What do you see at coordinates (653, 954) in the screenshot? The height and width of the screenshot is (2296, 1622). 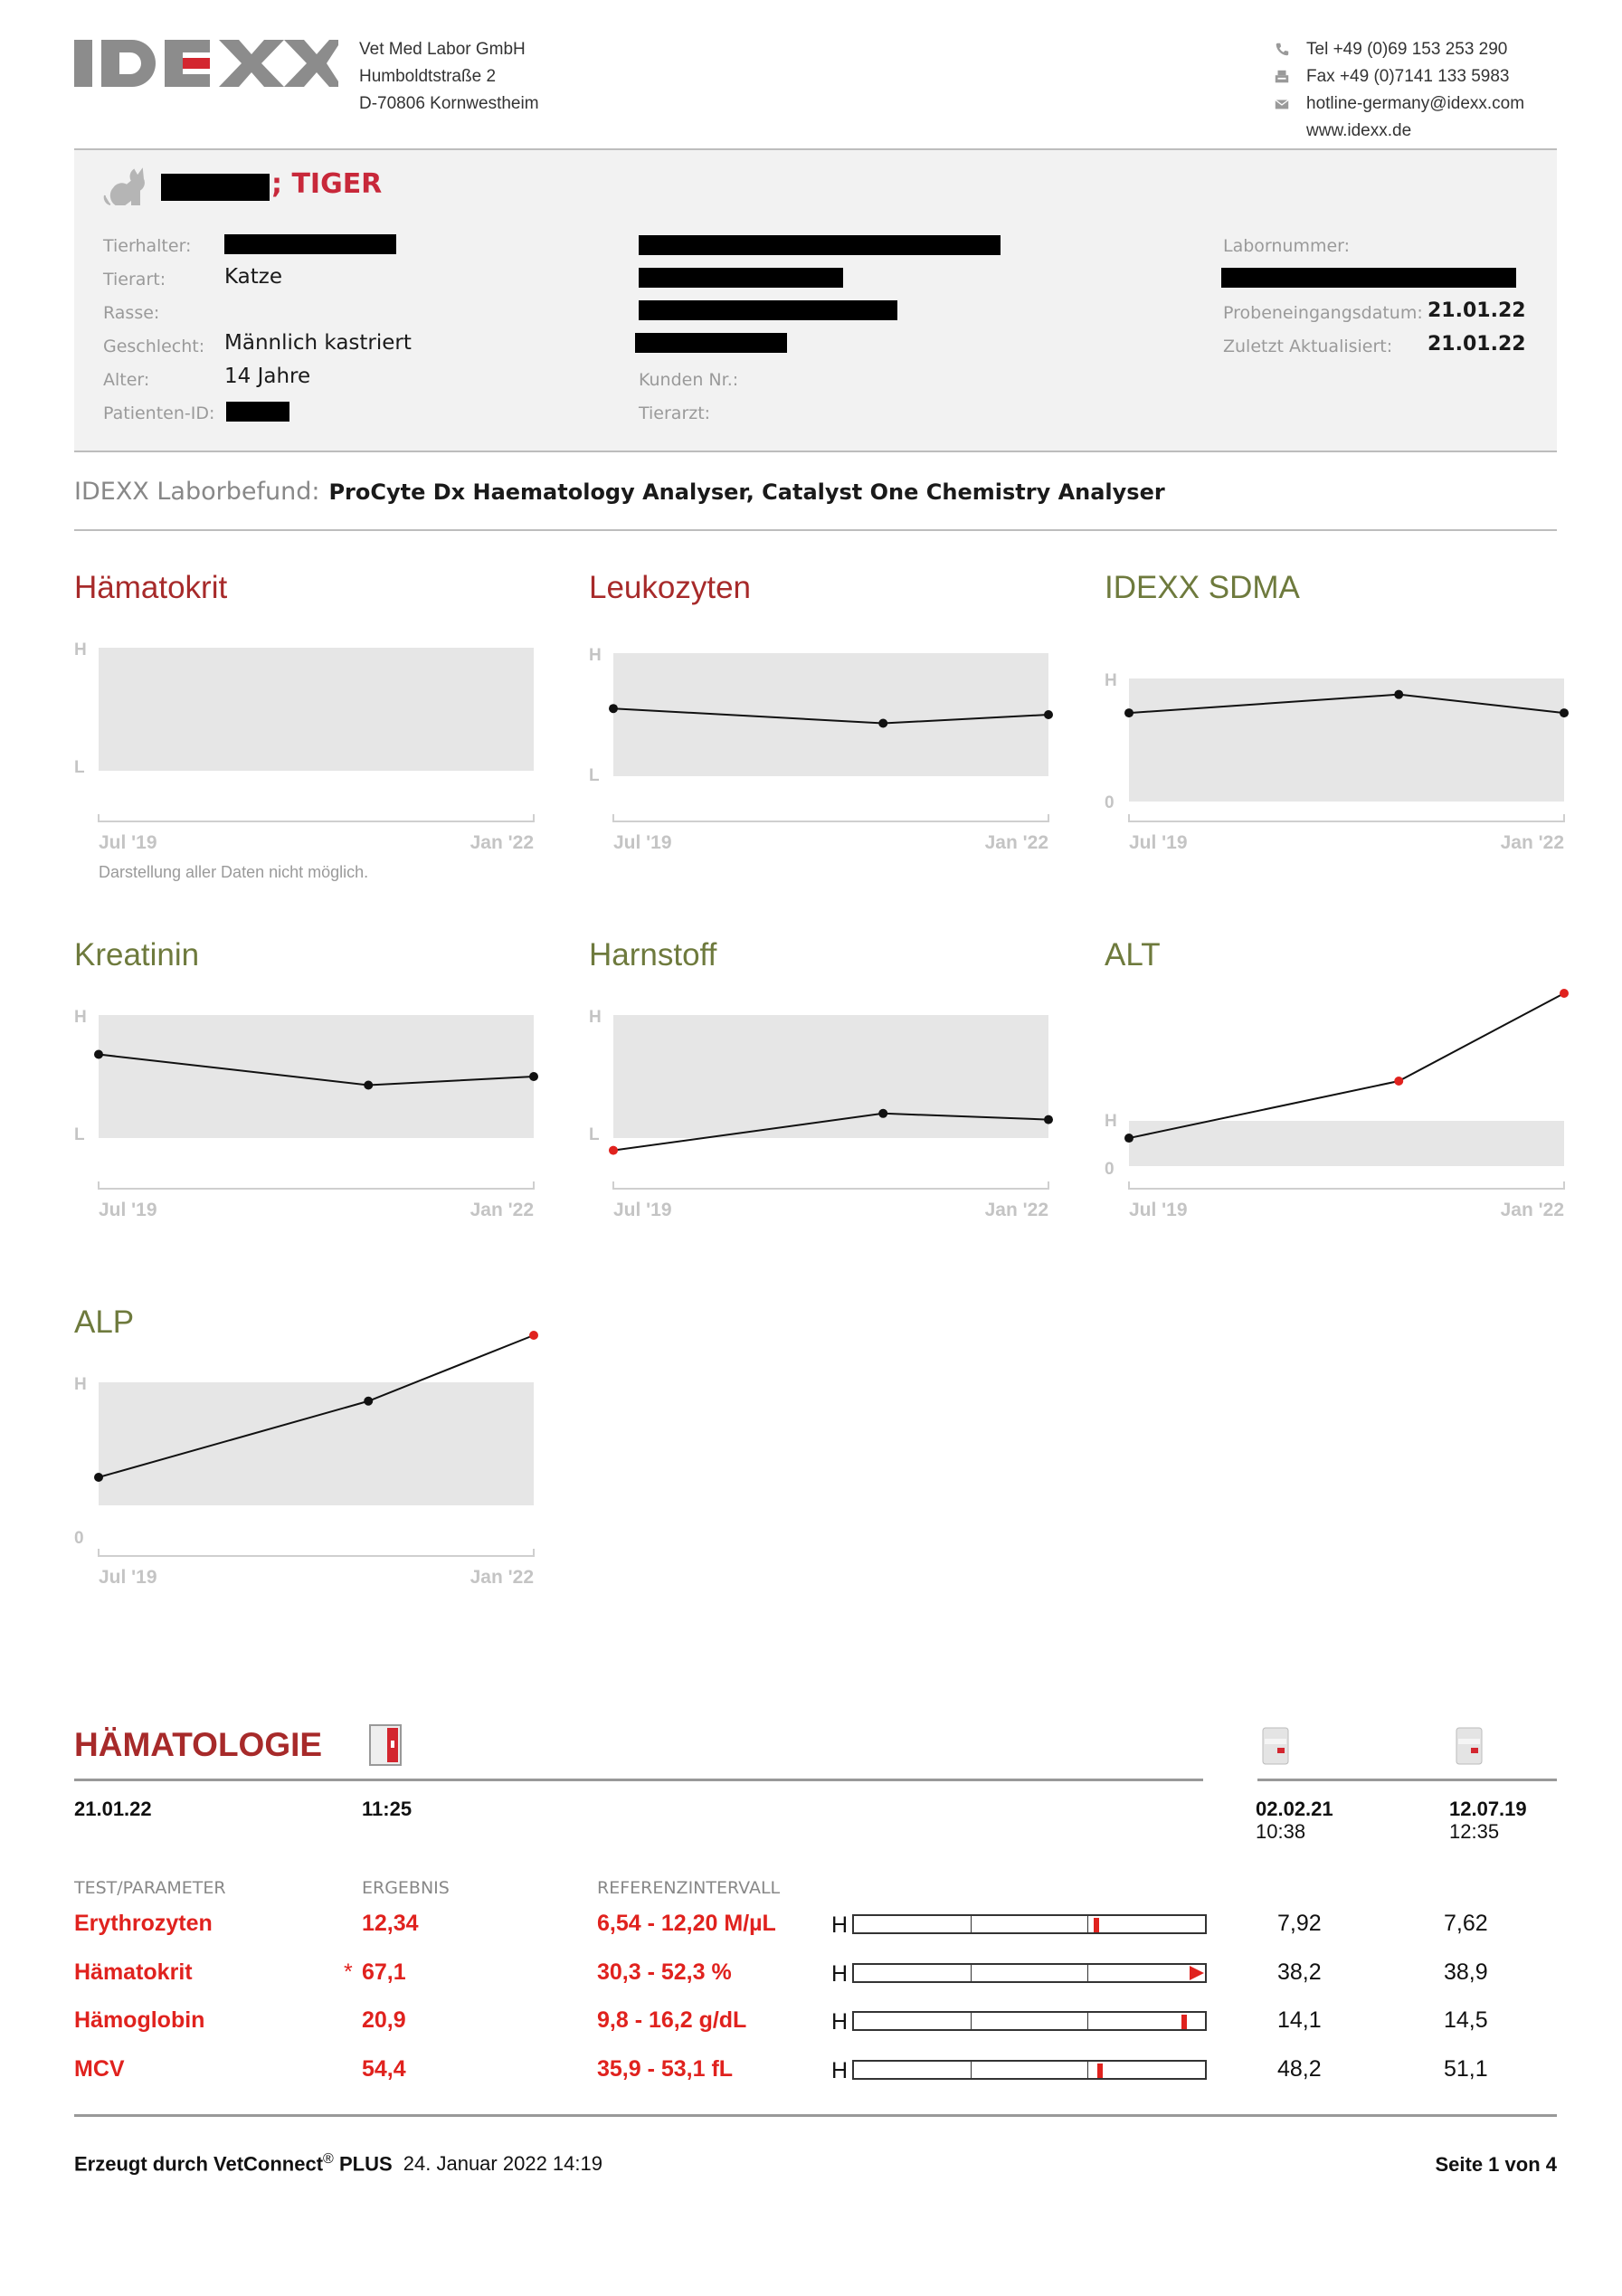 I see `chart-title: Harnstoff` at bounding box center [653, 954].